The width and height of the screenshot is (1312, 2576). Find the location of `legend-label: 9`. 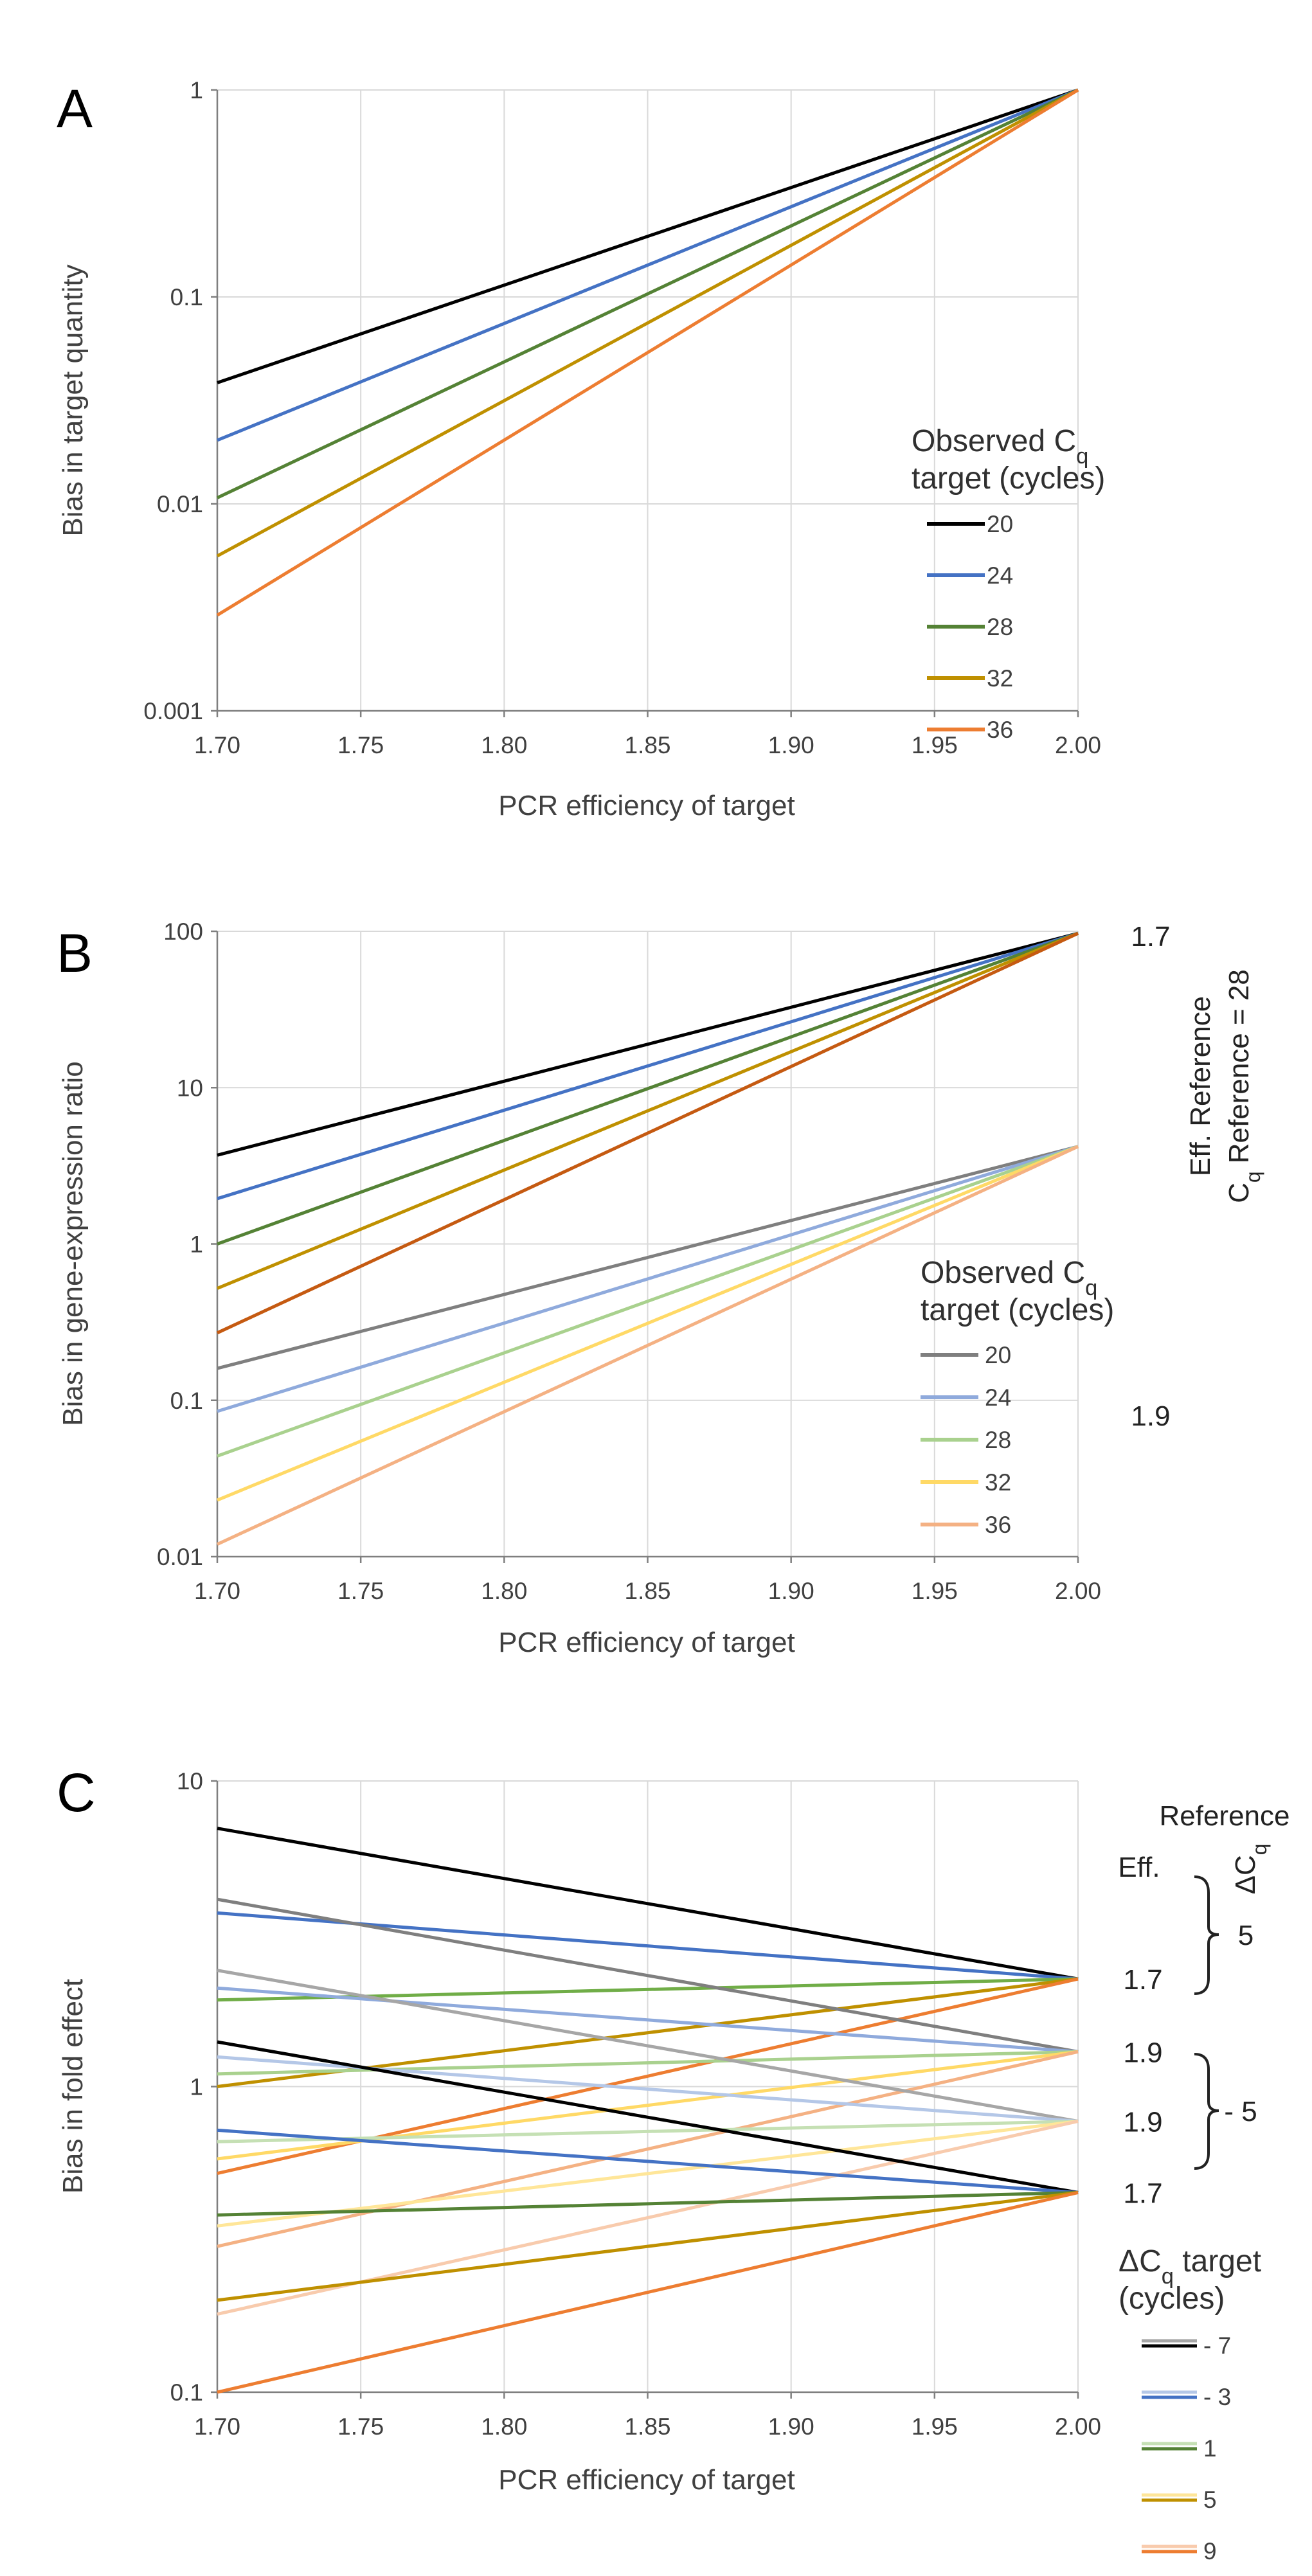

legend-label: 9 is located at coordinates (1210, 2551).